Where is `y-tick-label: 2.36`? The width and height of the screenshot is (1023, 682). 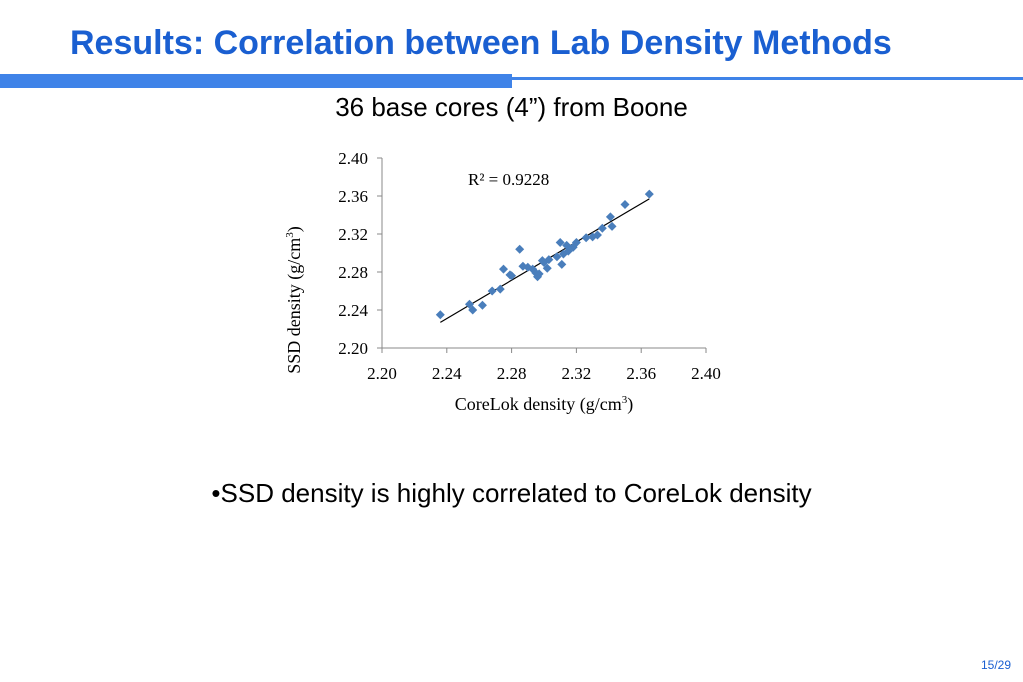
y-tick-label: 2.36 is located at coordinates (353, 196).